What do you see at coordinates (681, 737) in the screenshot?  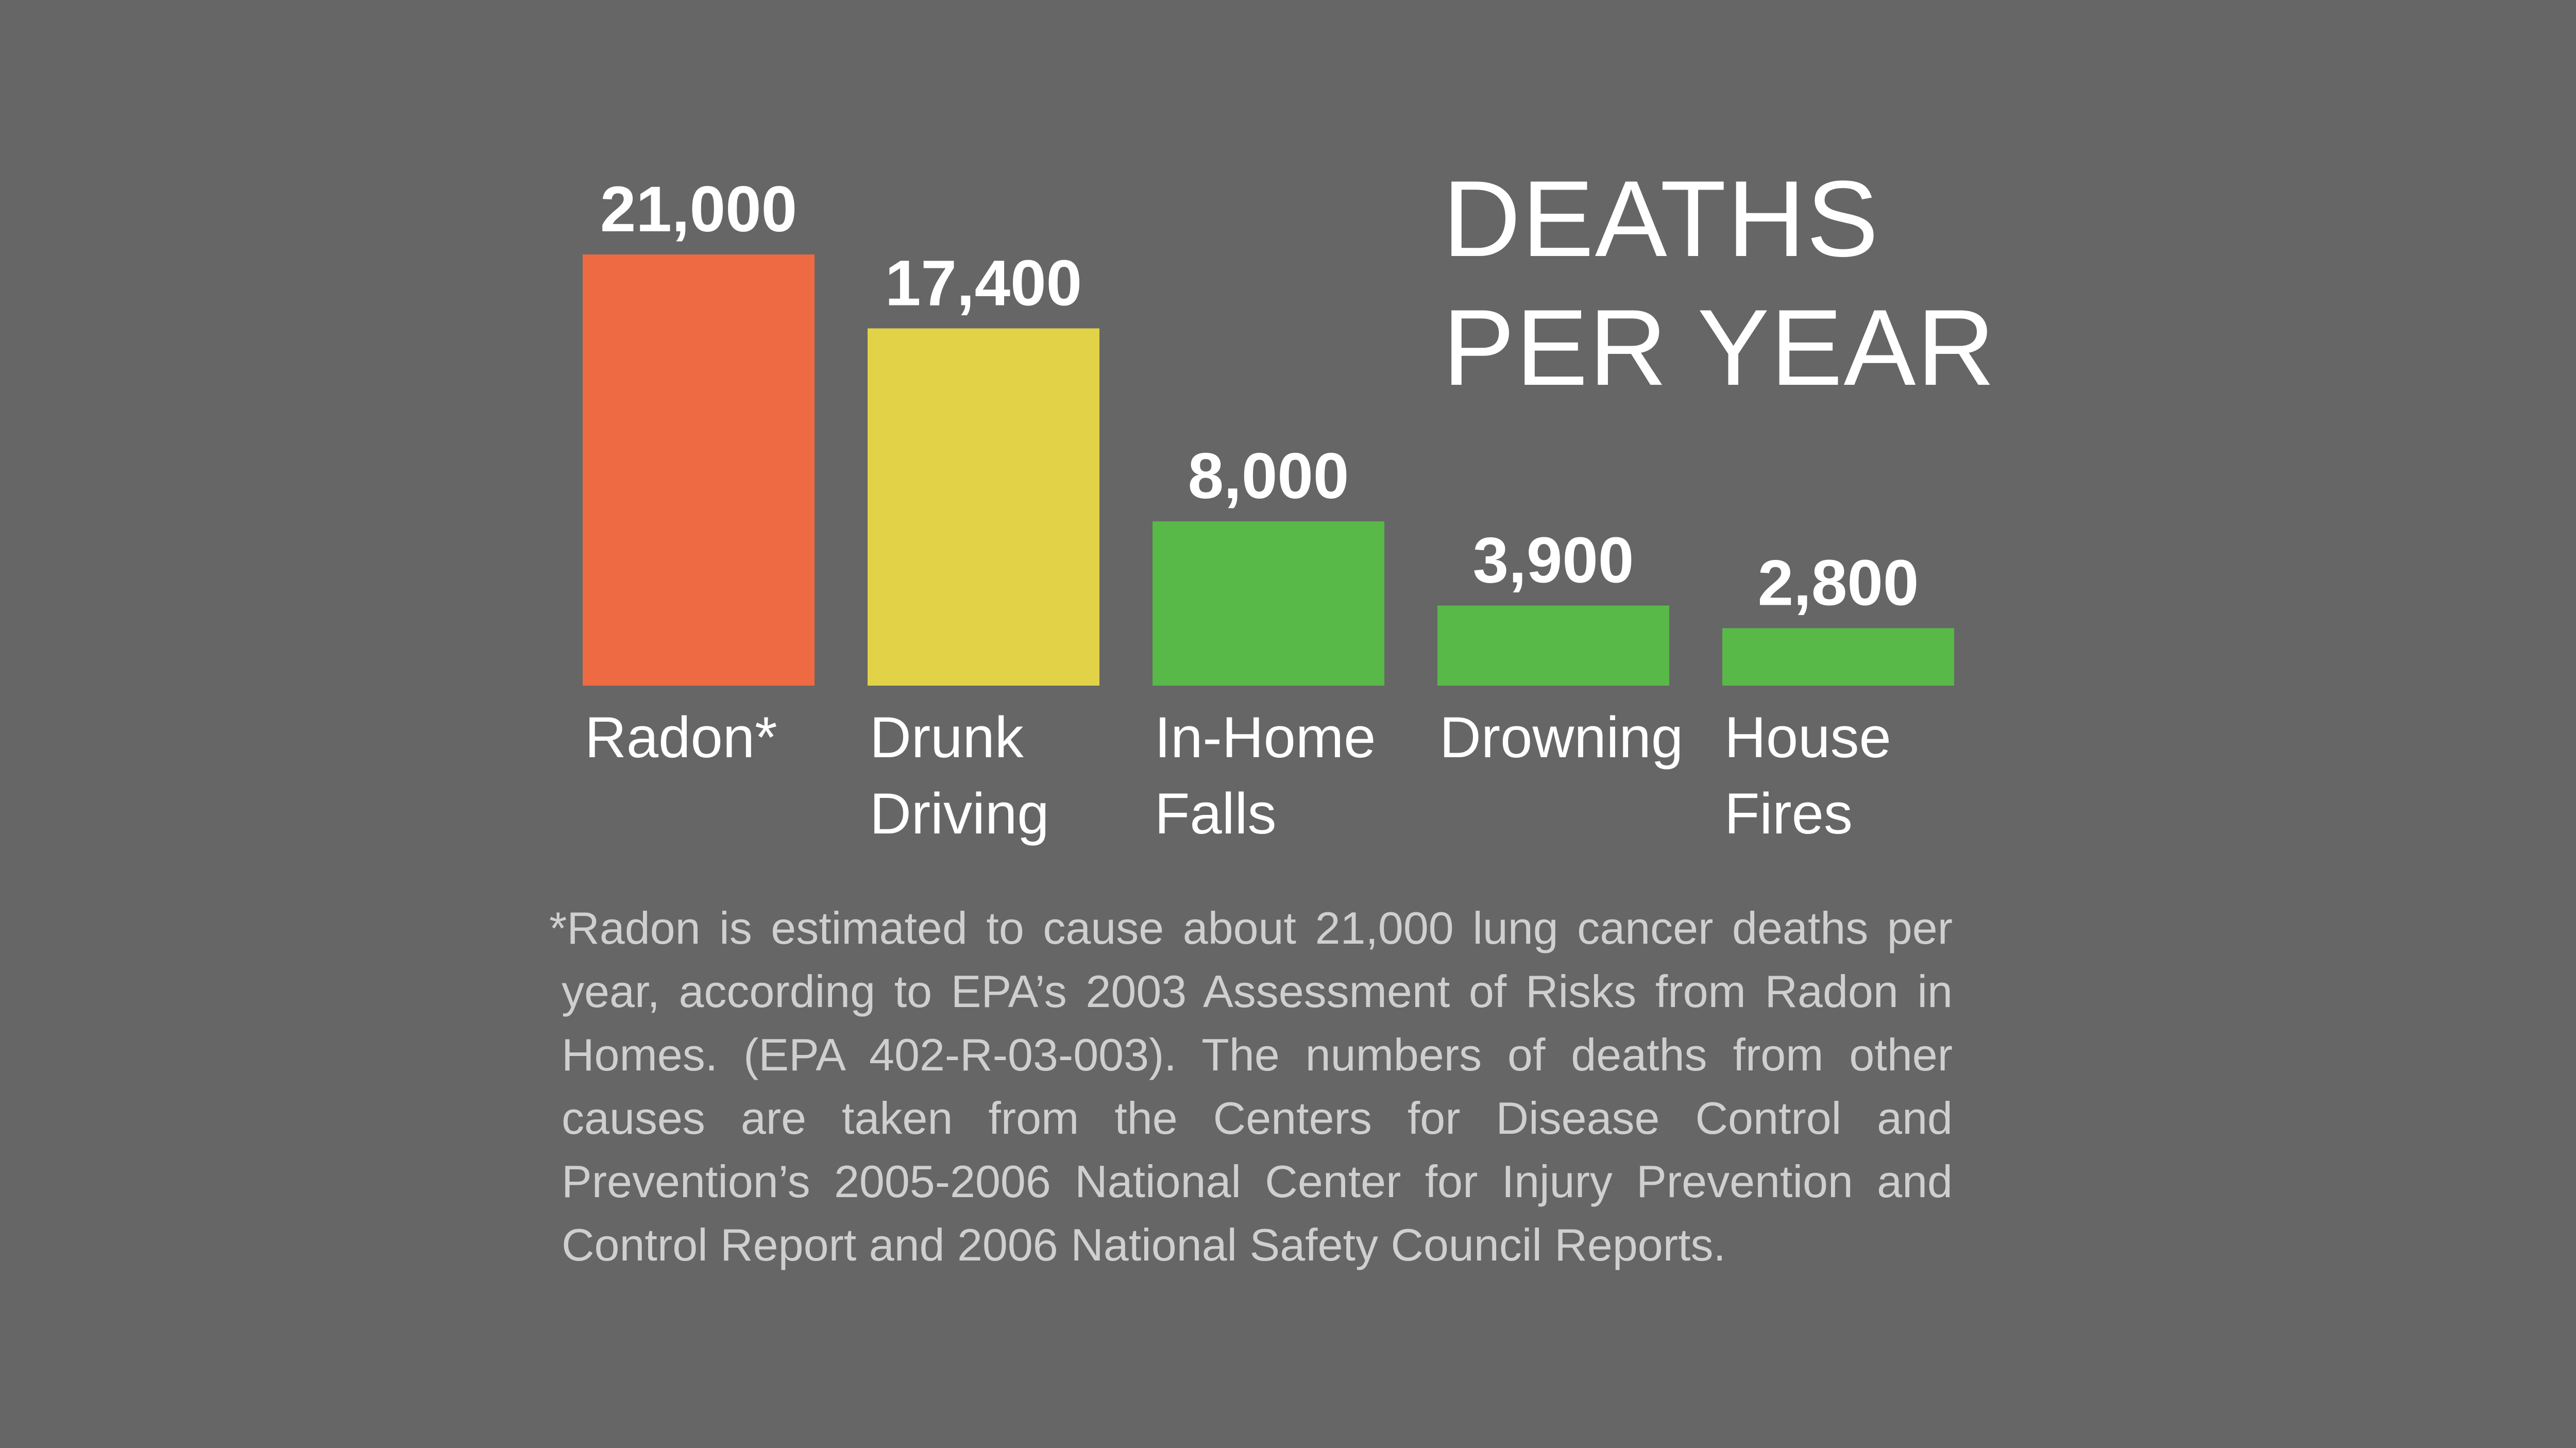 I see `category-label-0-line-0: Radon*` at bounding box center [681, 737].